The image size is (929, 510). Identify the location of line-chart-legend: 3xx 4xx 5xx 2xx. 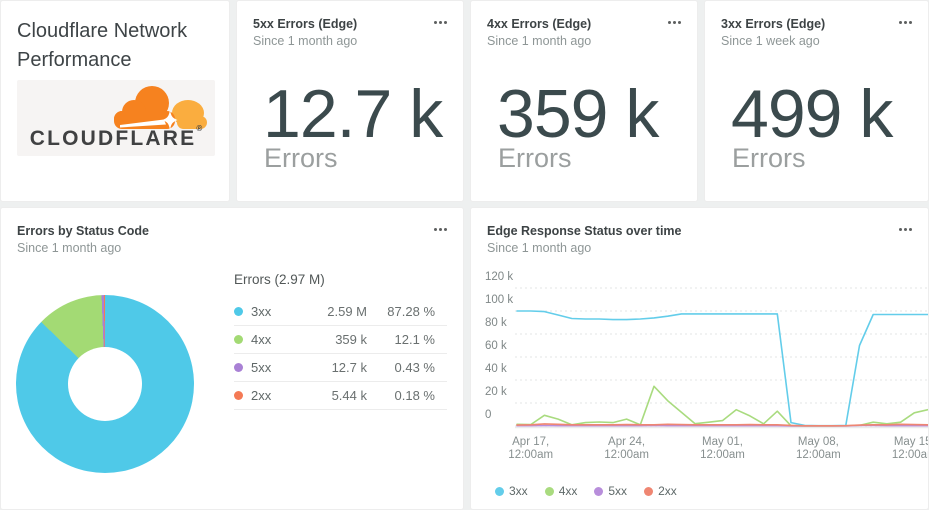
(586, 491).